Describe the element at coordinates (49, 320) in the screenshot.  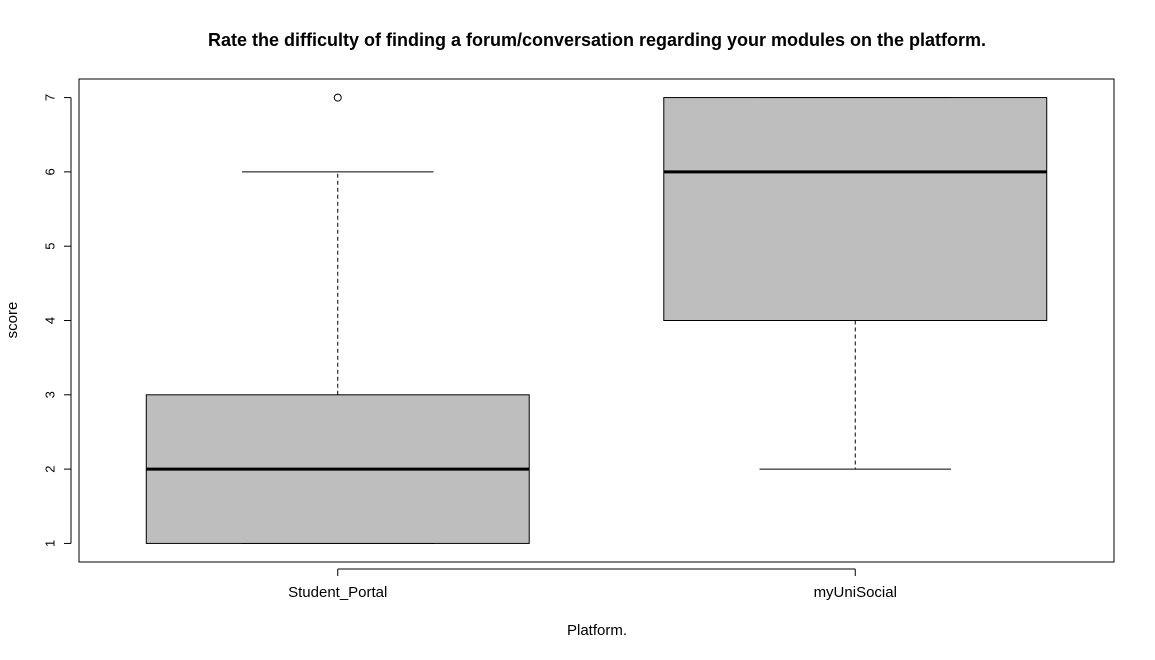
I see `y-tick-label: 4` at that location.